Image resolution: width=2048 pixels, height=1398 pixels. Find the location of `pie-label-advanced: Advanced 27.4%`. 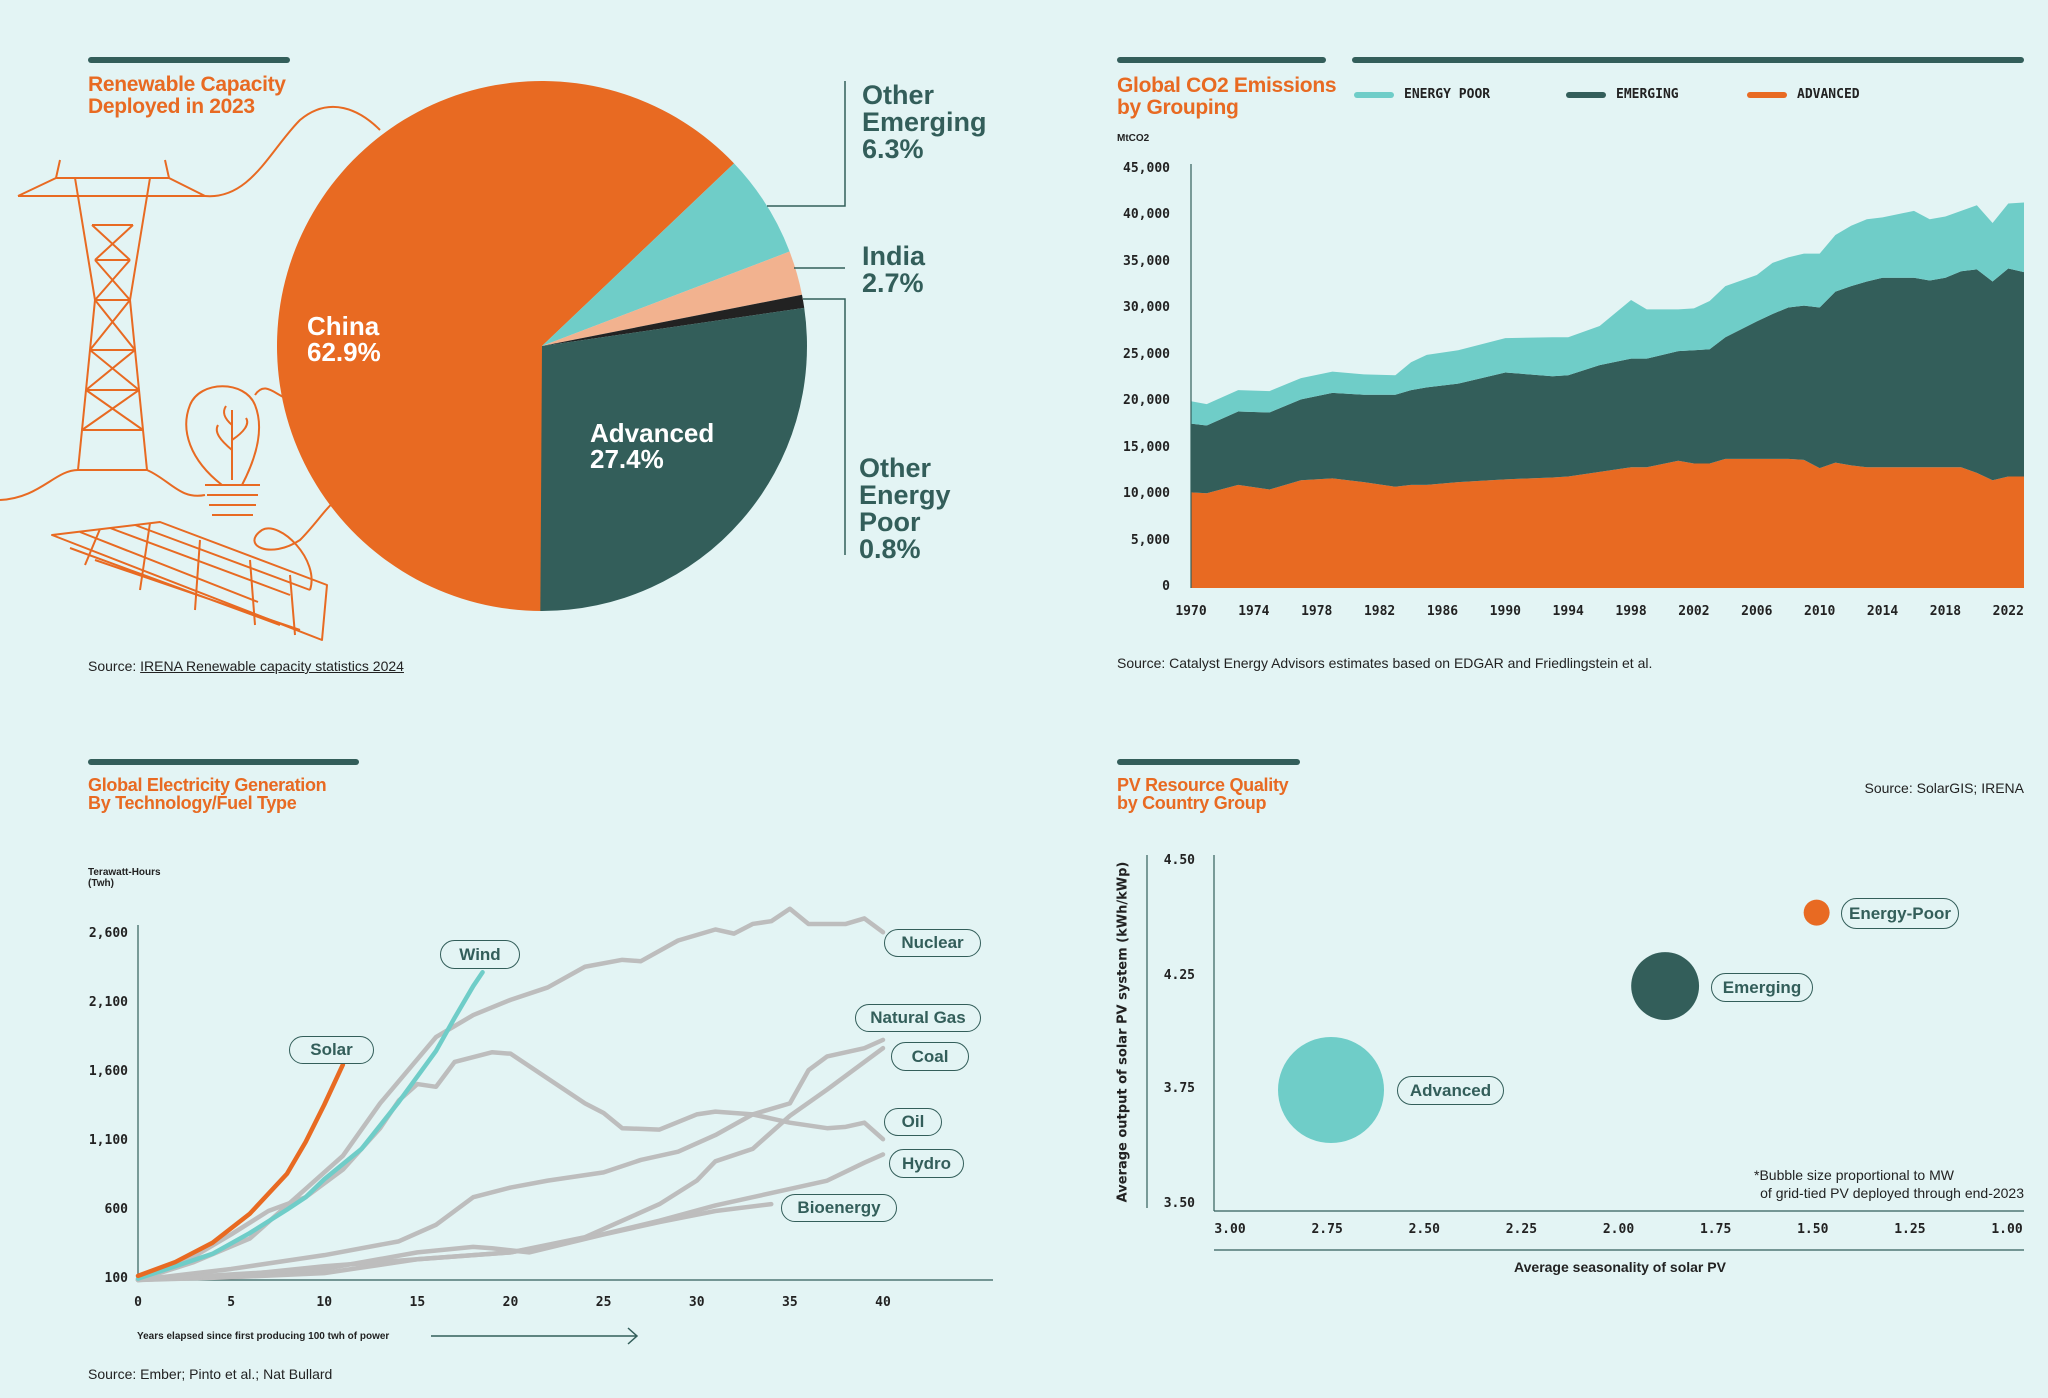

pie-label-advanced: Advanced 27.4% is located at coordinates (652, 446).